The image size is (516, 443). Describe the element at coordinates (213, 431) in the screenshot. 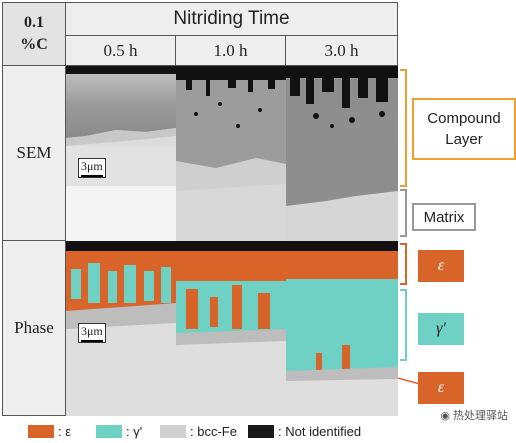

I see `legend-bcc-label: : bcc-Fe` at that location.